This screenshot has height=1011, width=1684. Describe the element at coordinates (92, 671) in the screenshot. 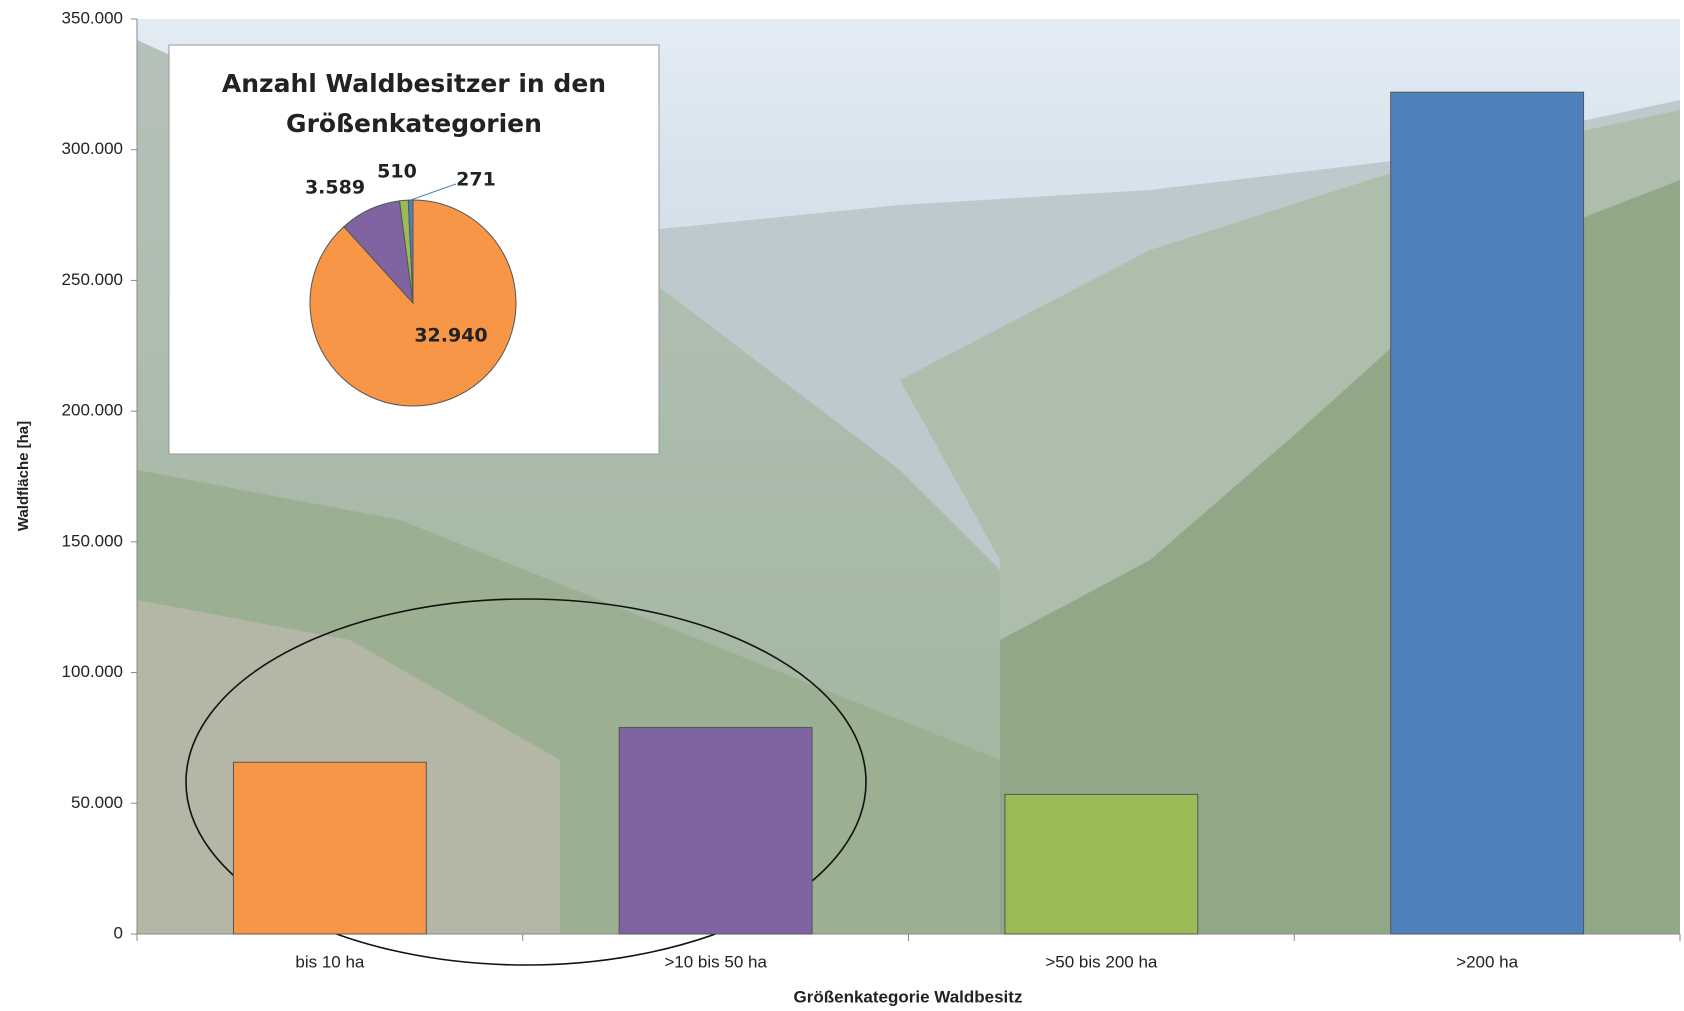

I see `y-tick-label: 100.000` at that location.